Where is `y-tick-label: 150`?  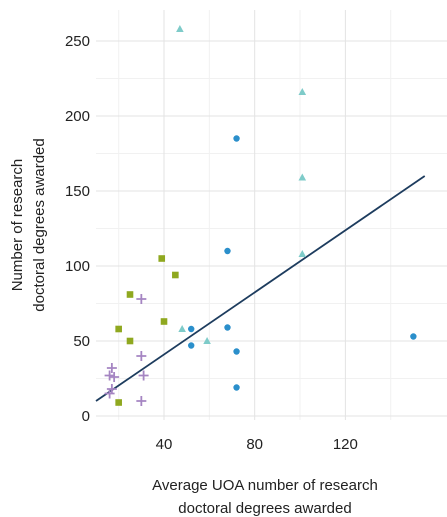 y-tick-label: 150 is located at coordinates (77, 191).